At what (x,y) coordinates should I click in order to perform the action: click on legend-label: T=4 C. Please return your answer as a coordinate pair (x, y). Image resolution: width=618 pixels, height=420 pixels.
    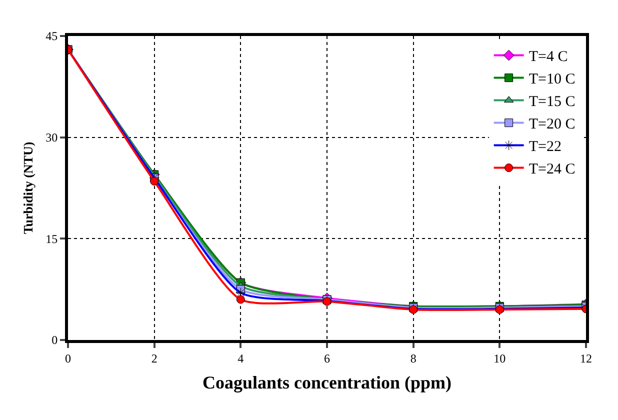
    Looking at the image, I should click on (548, 57).